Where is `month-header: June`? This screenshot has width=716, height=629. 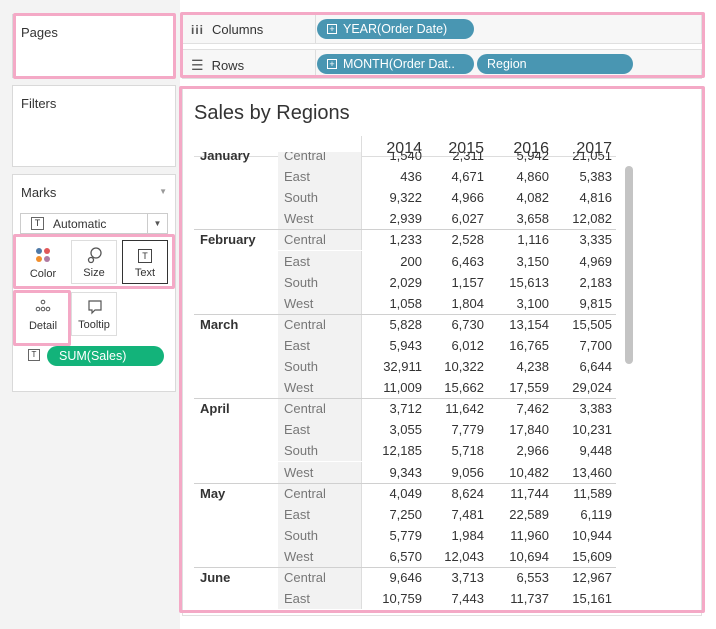
month-header: June is located at coordinates (215, 577).